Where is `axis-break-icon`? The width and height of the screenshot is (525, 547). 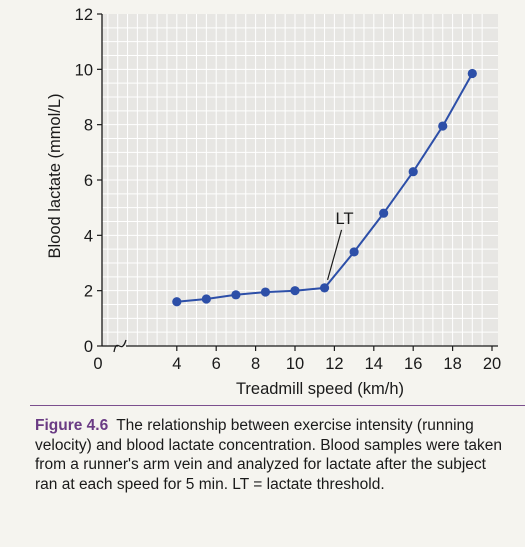
axis-break-icon is located at coordinates (120, 346).